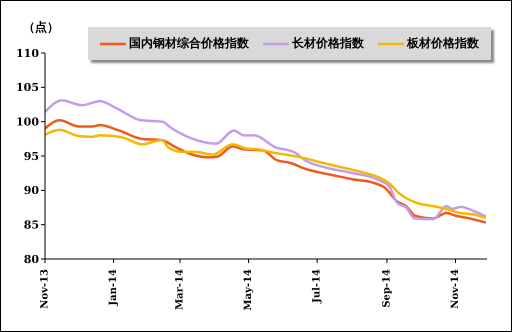  Describe the element at coordinates (180, 289) in the screenshot. I see `x-tick-label: Mar-14` at that location.